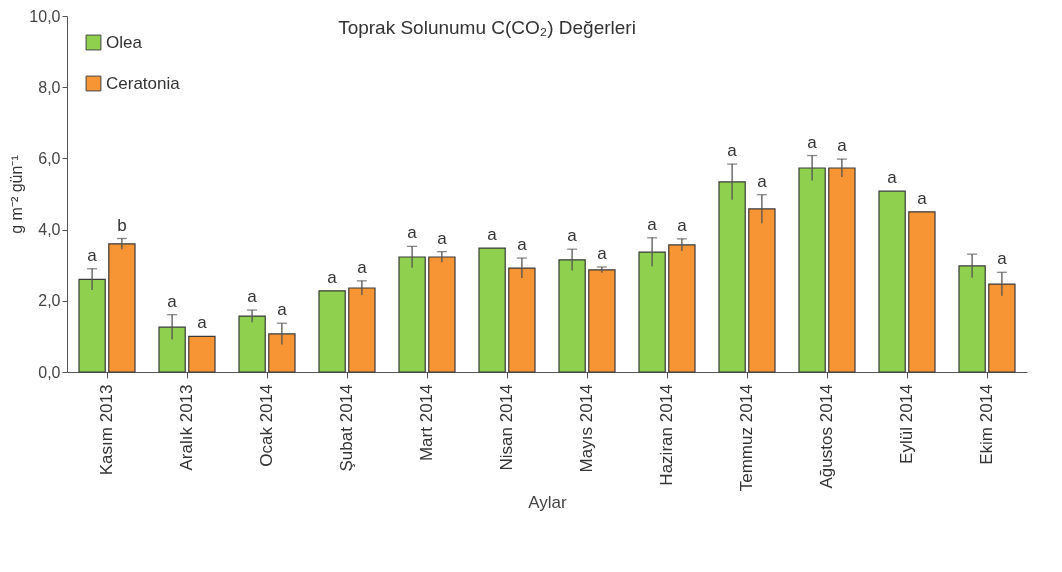  Describe the element at coordinates (17, 194) in the screenshot. I see `y-axis-title: g m⁻² gün⁻¹` at that location.